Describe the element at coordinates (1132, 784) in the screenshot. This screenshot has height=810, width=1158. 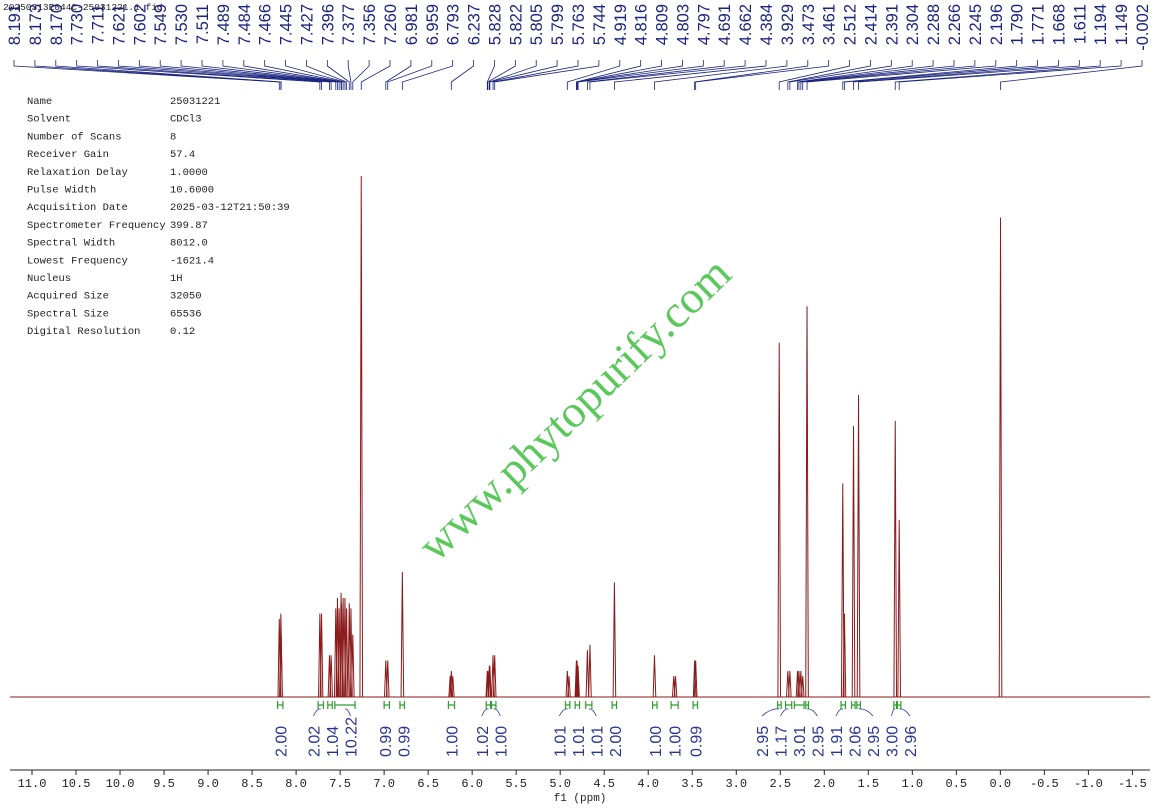
I see `x-tick-label: -1.5` at that location.